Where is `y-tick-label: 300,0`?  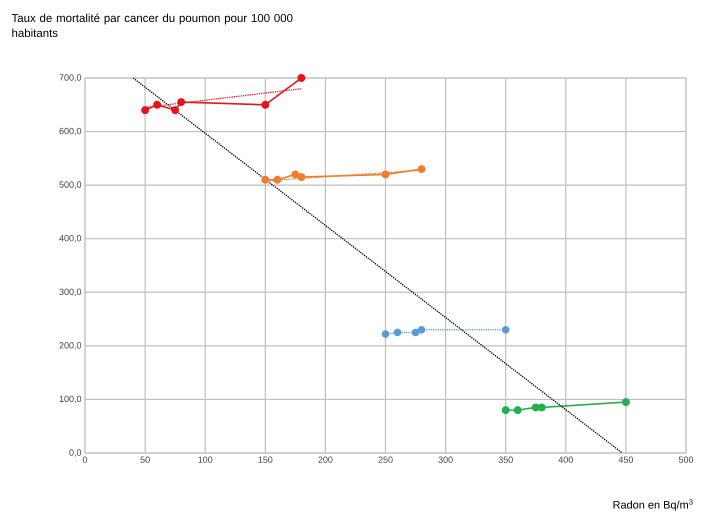
y-tick-label: 300,0 is located at coordinates (70, 292).